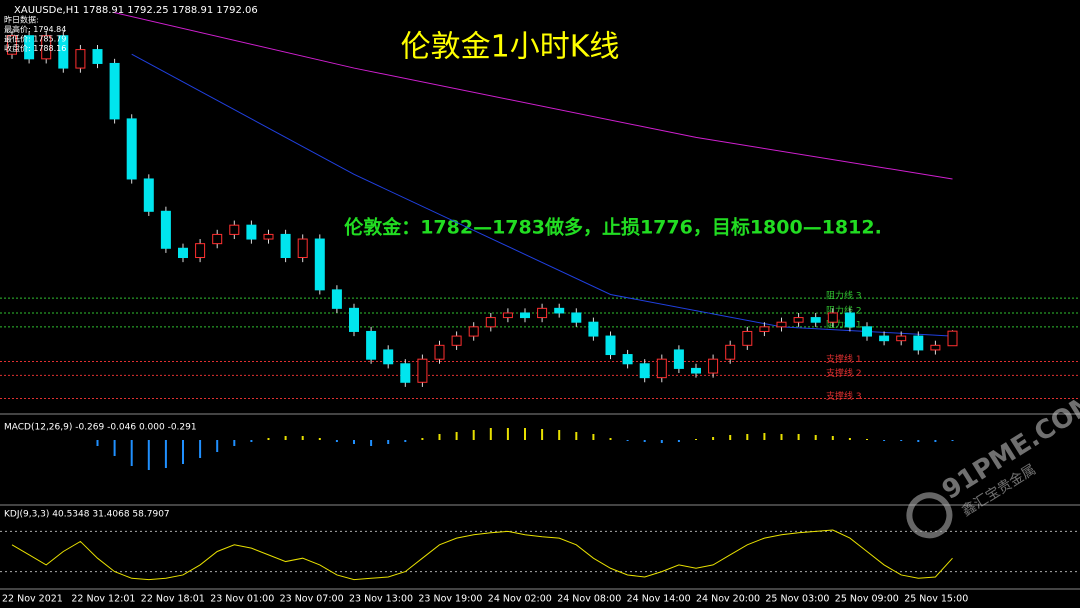  I want to click on x-tick-label: 24 Nov 08:00, so click(589, 599).